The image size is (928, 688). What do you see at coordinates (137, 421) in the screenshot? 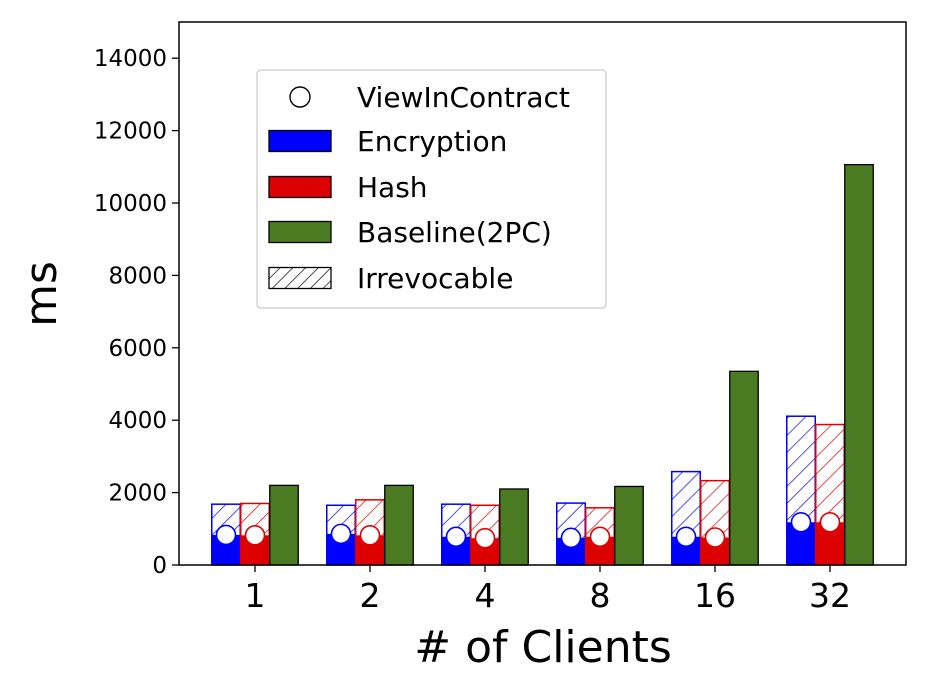
I see `y-tick-label: 4000` at bounding box center [137, 421].